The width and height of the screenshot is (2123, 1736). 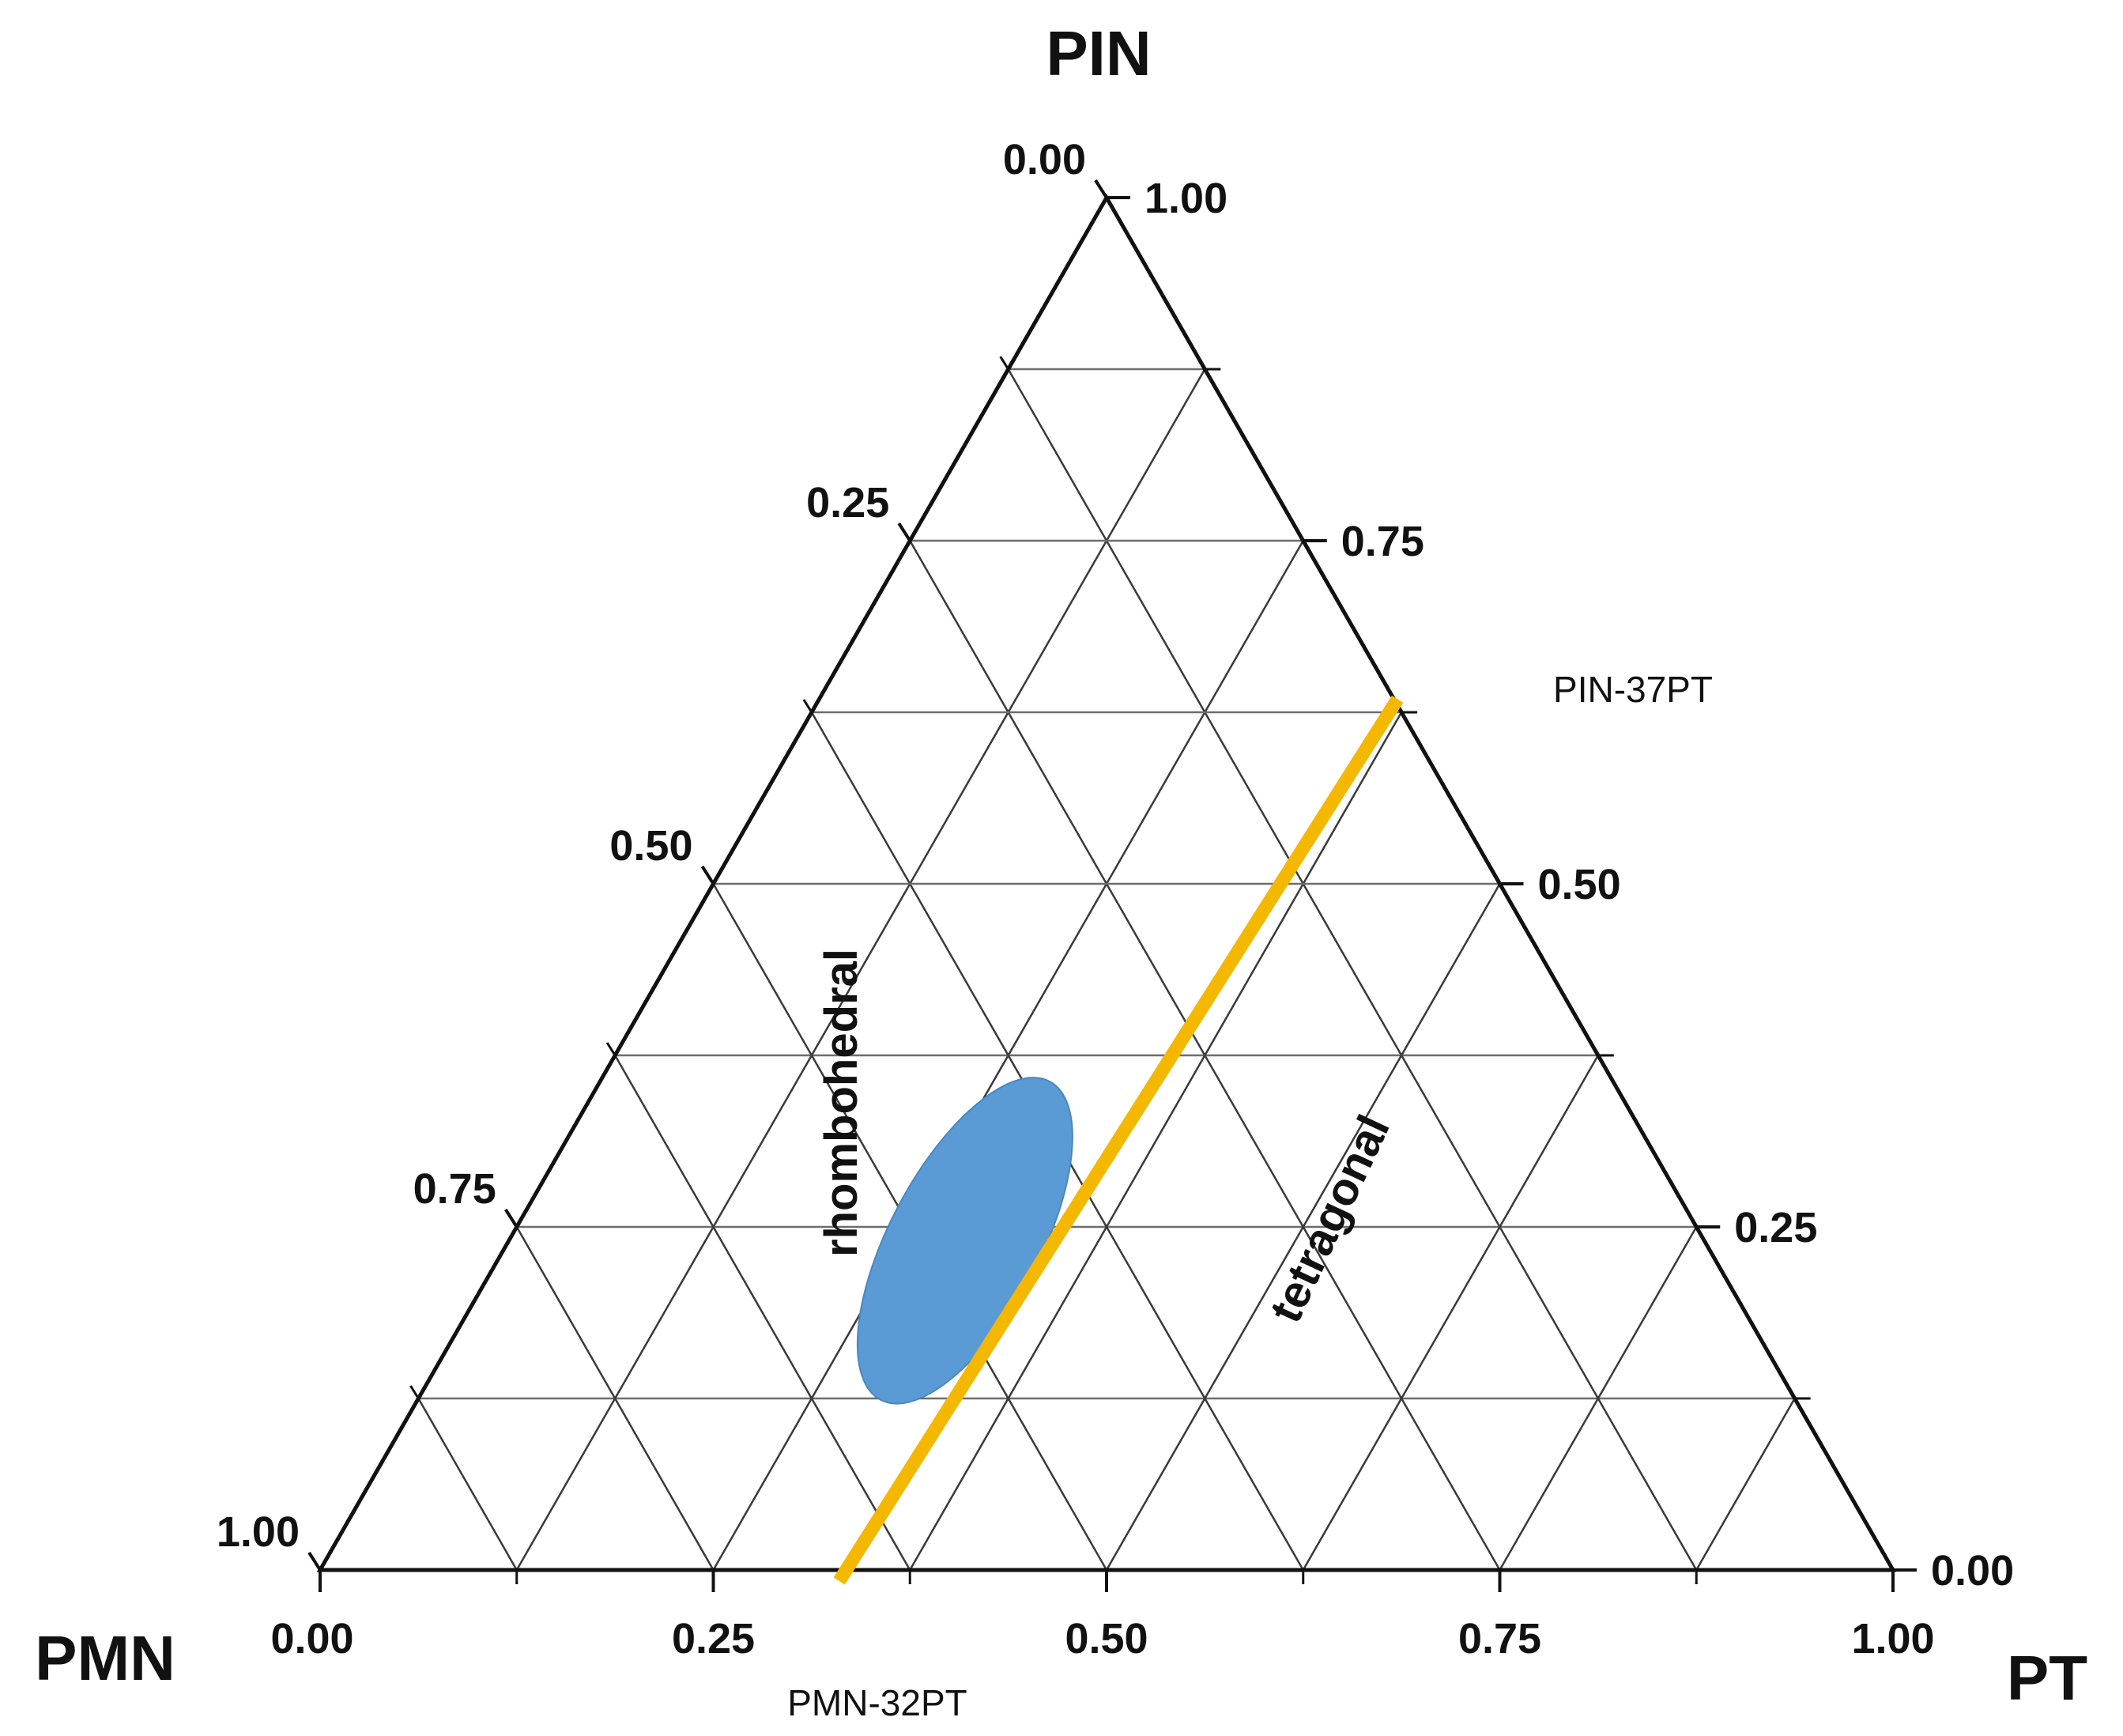 What do you see at coordinates (258, 1532) in the screenshot?
I see `pmn-tick-label: 1.00` at bounding box center [258, 1532].